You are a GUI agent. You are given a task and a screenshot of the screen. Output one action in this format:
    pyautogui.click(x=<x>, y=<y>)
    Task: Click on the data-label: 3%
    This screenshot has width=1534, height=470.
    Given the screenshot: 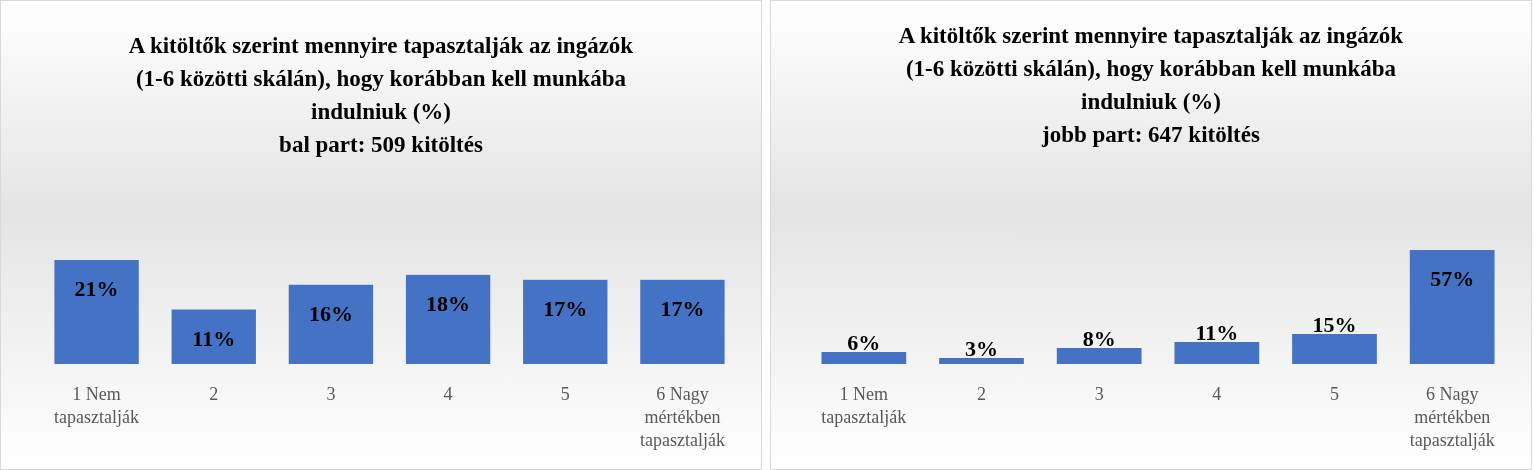 What is the action you would take?
    pyautogui.click(x=981, y=348)
    